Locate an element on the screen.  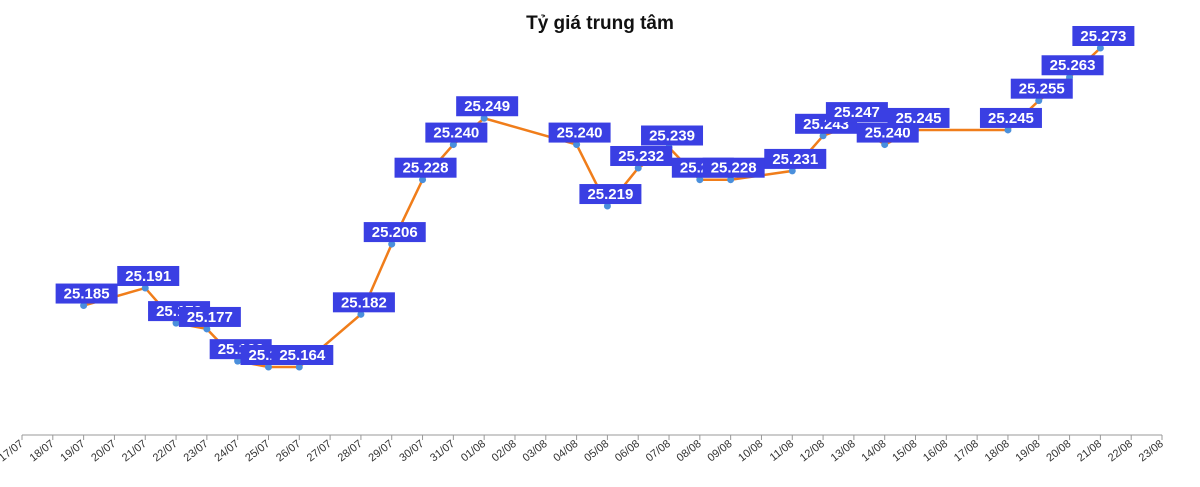
x-tick-label: 03/08 is located at coordinates (535, 451).